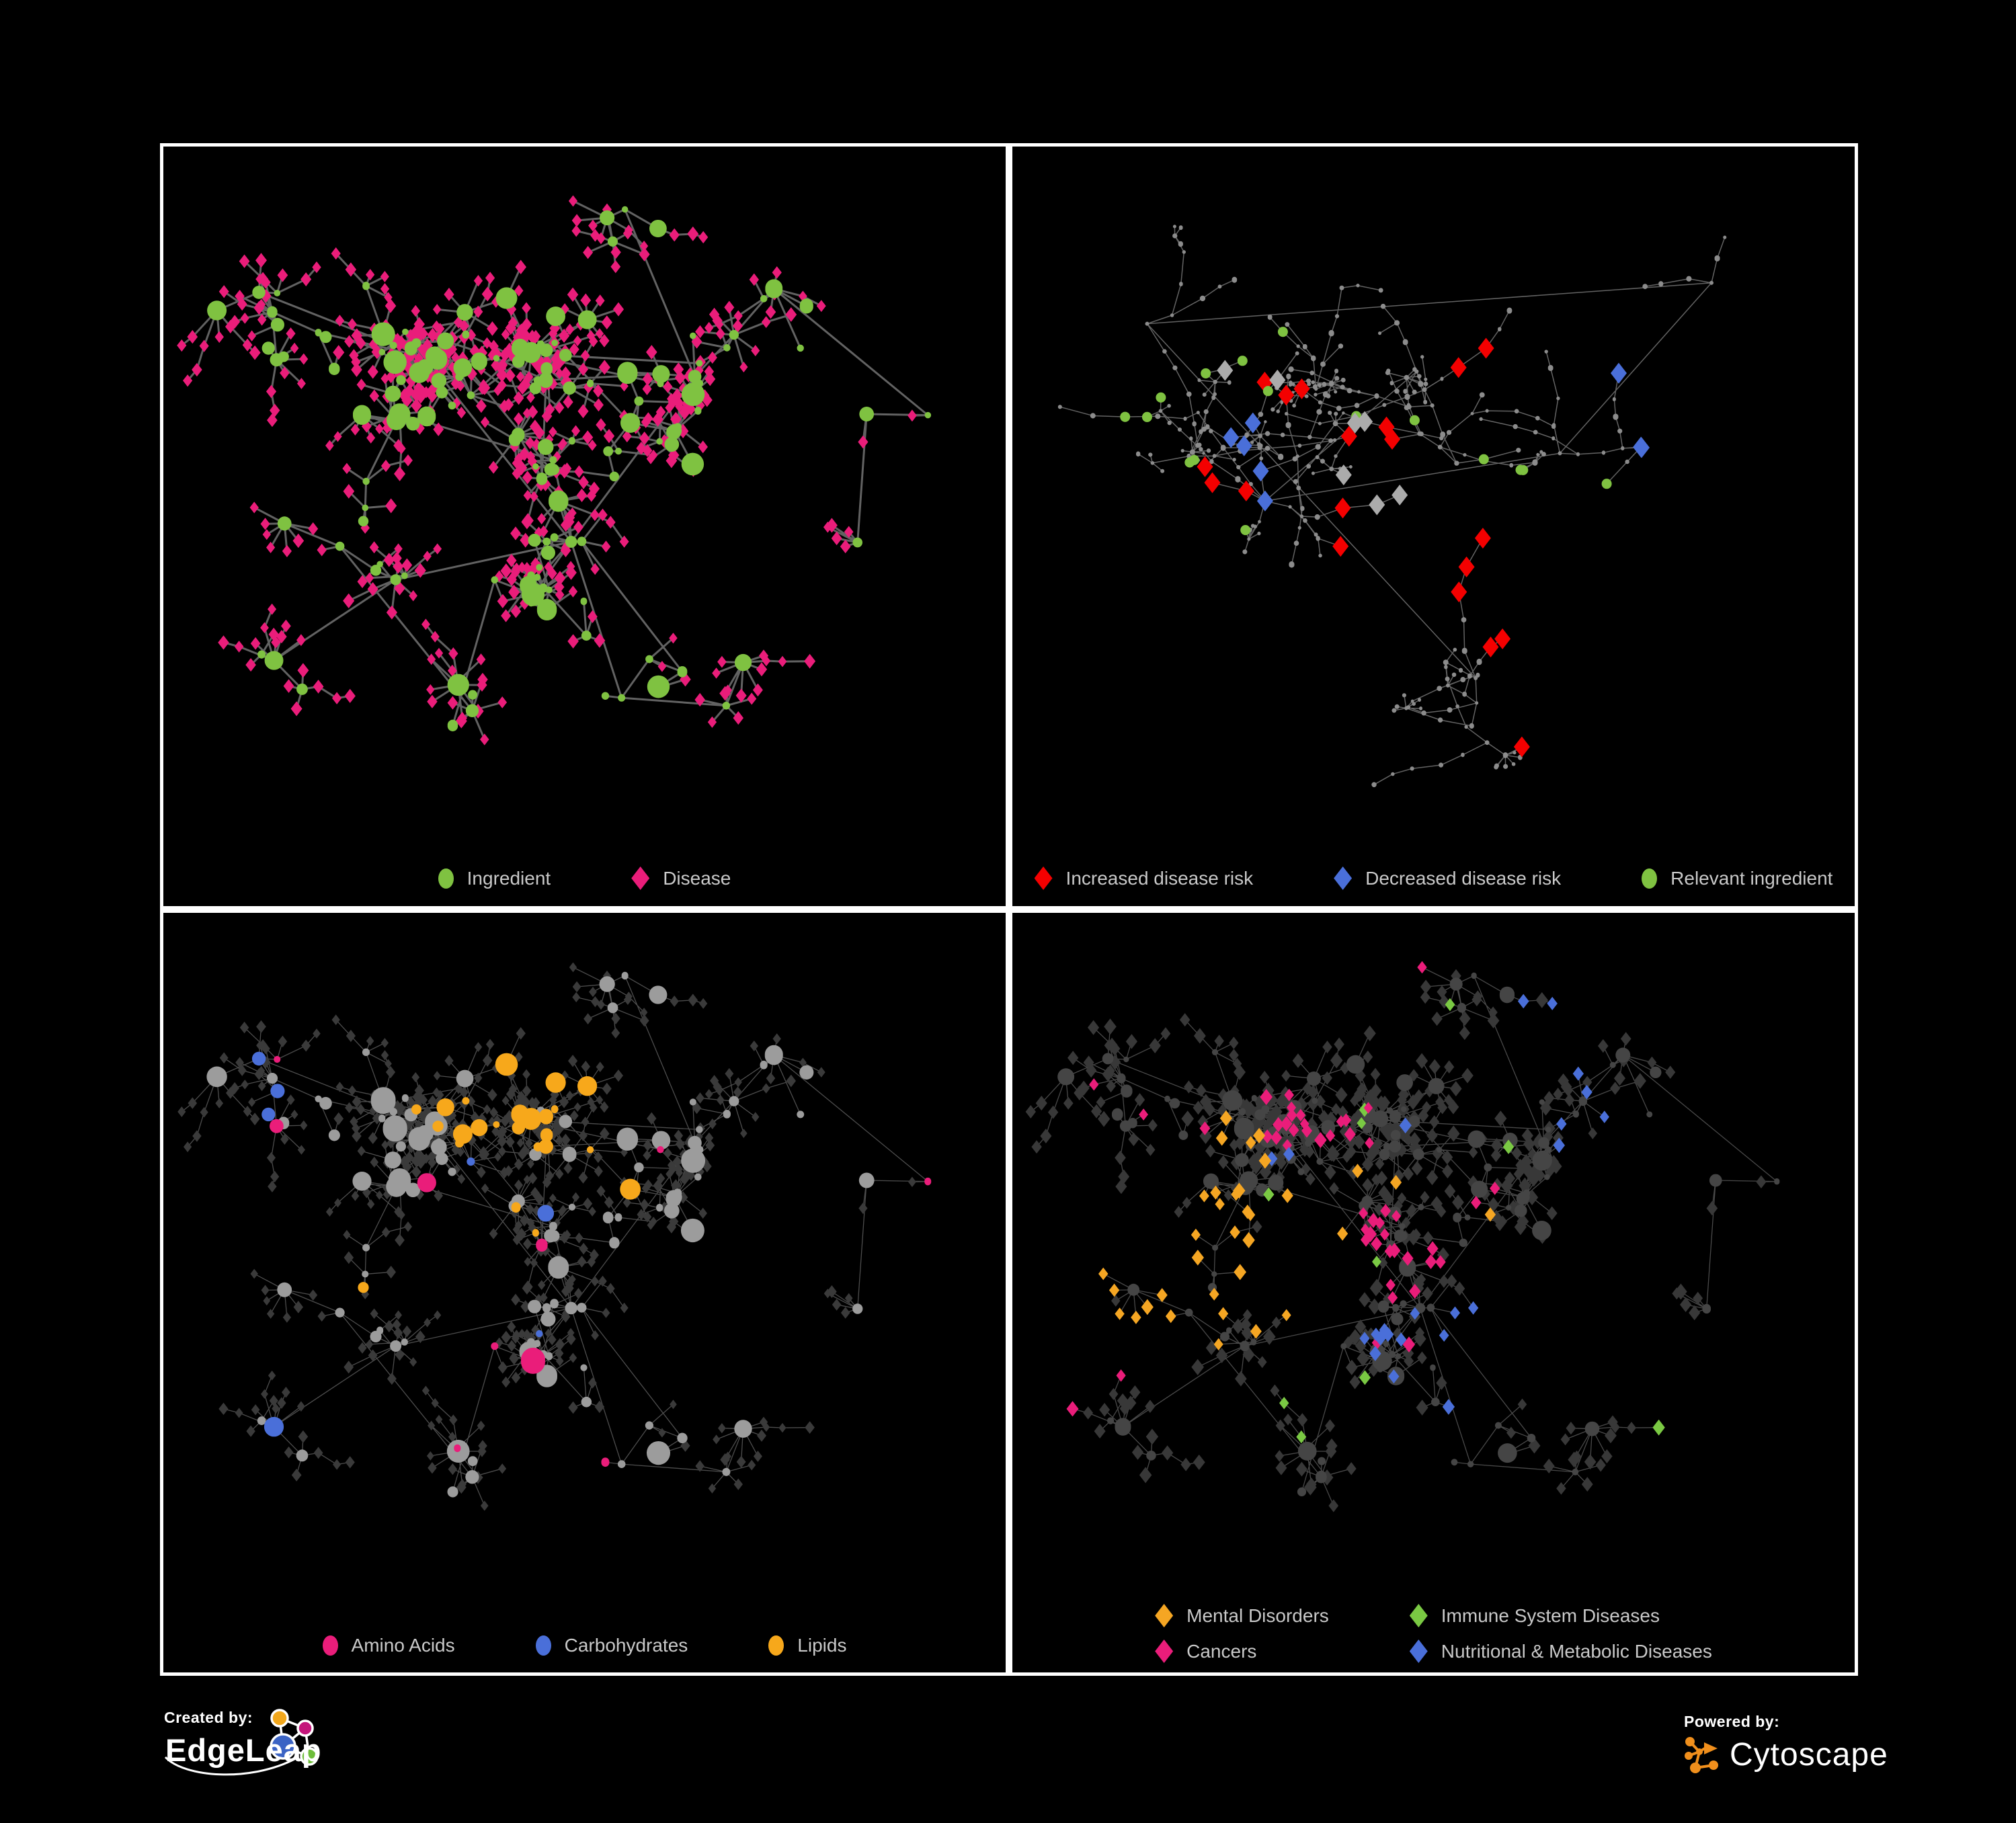 This screenshot has height=1823, width=2016. I want to click on edgeleap-network-icon, so click(241, 1743).